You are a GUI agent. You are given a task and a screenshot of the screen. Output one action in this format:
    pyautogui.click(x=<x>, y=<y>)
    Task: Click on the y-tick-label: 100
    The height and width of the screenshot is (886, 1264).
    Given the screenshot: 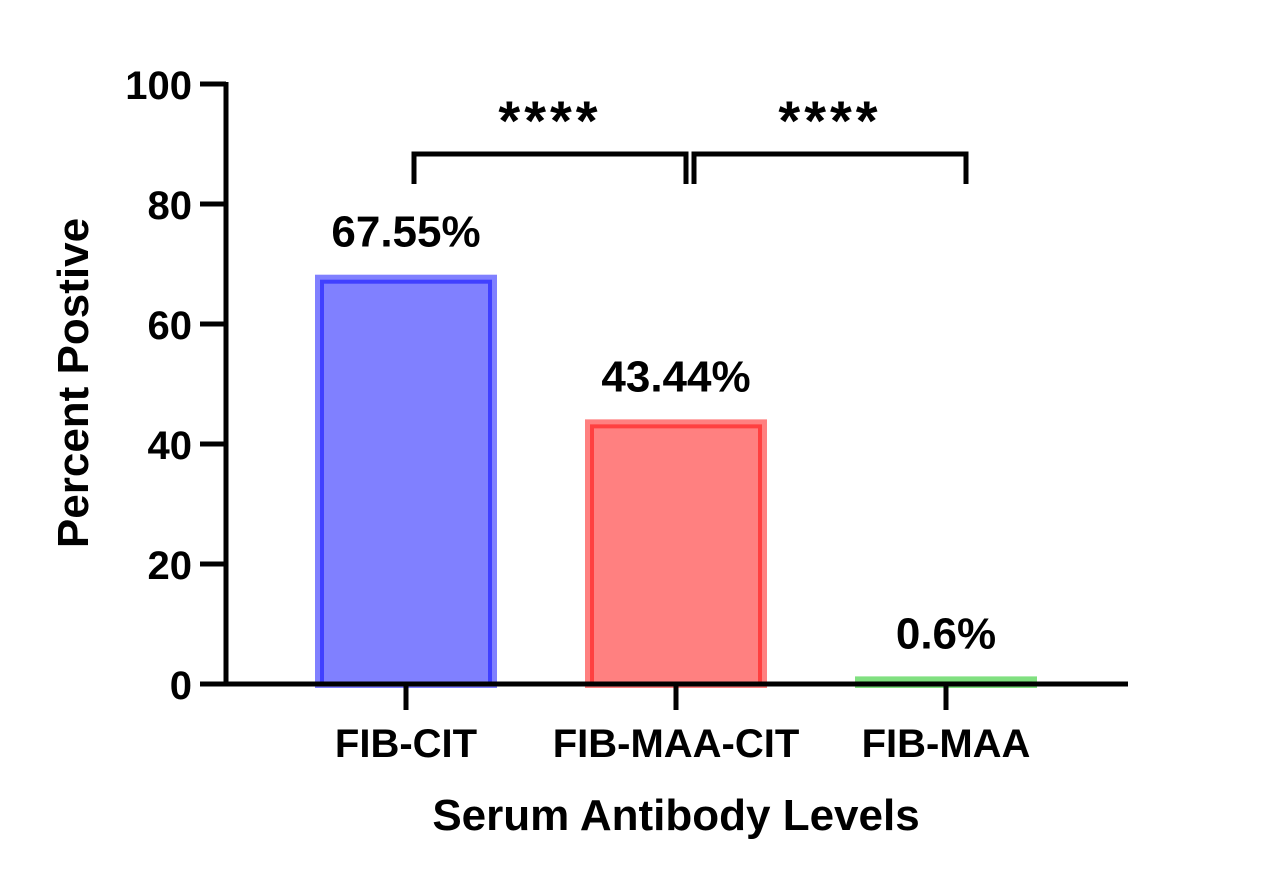 What is the action you would take?
    pyautogui.click(x=158, y=86)
    